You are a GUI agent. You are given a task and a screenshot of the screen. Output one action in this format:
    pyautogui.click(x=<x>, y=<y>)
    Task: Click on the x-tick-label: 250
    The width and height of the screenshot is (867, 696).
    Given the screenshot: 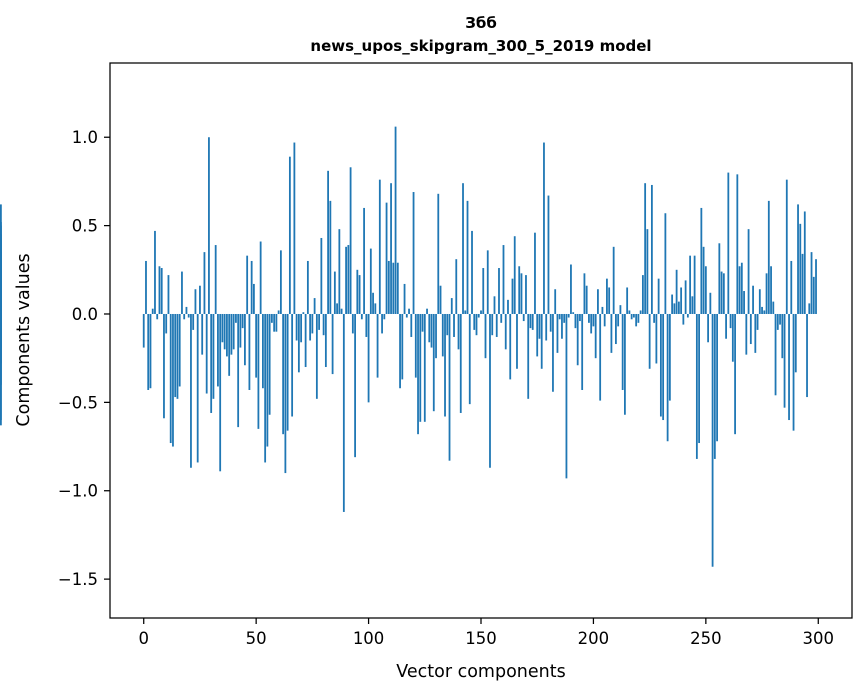 What is the action you would take?
    pyautogui.click(x=706, y=638)
    